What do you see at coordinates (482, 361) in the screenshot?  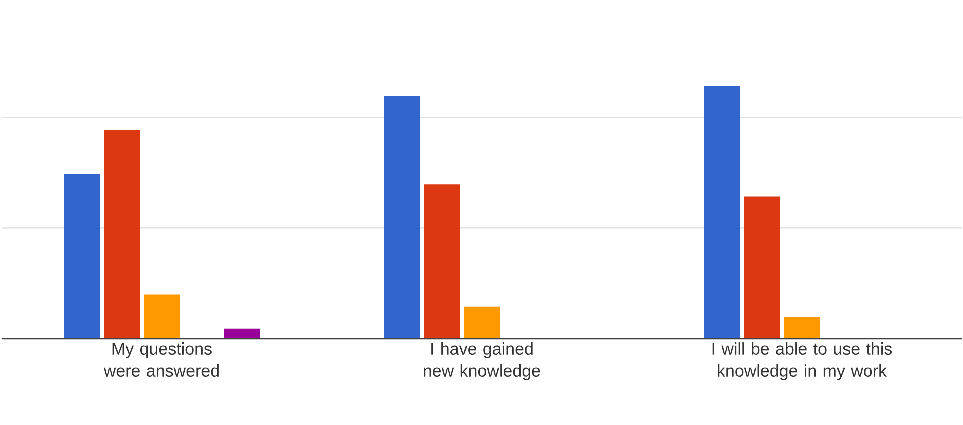 I see `x-tick-label: I have gained new knowledge` at bounding box center [482, 361].